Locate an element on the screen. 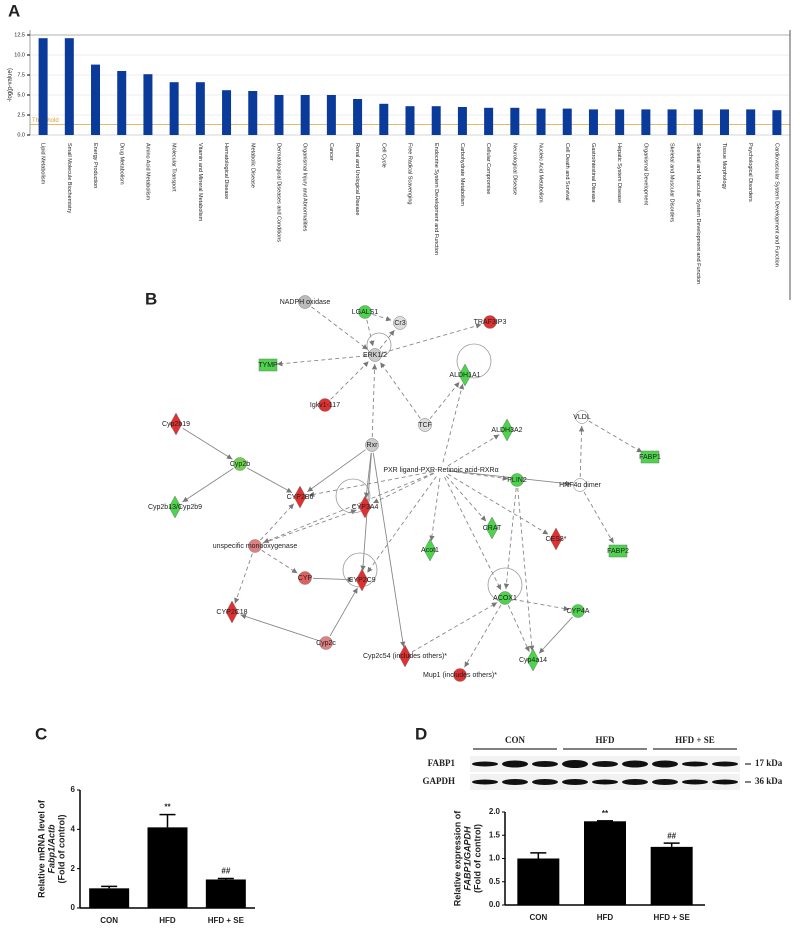  network-node-label: PXR ligand-PXR-Retinoic acid-RXRα is located at coordinates (440, 470).